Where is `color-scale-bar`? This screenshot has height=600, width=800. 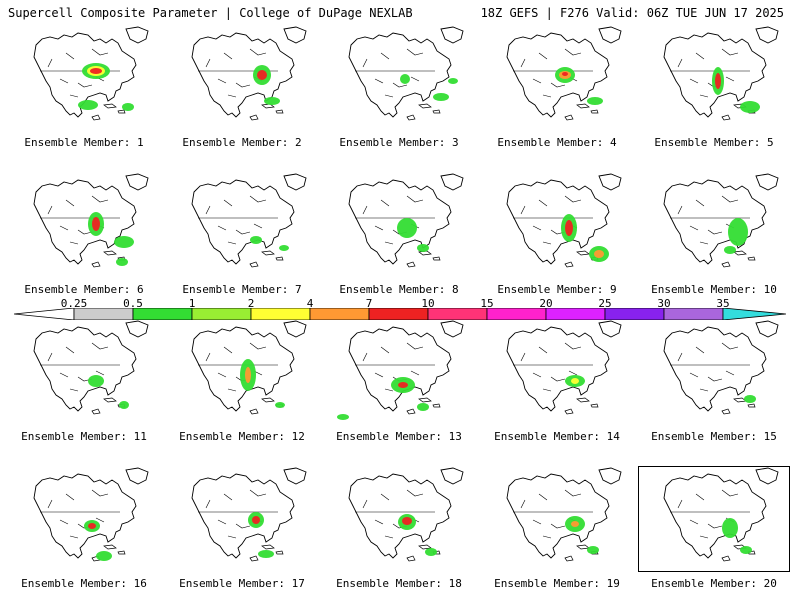 color-scale-bar is located at coordinates (400, 314).